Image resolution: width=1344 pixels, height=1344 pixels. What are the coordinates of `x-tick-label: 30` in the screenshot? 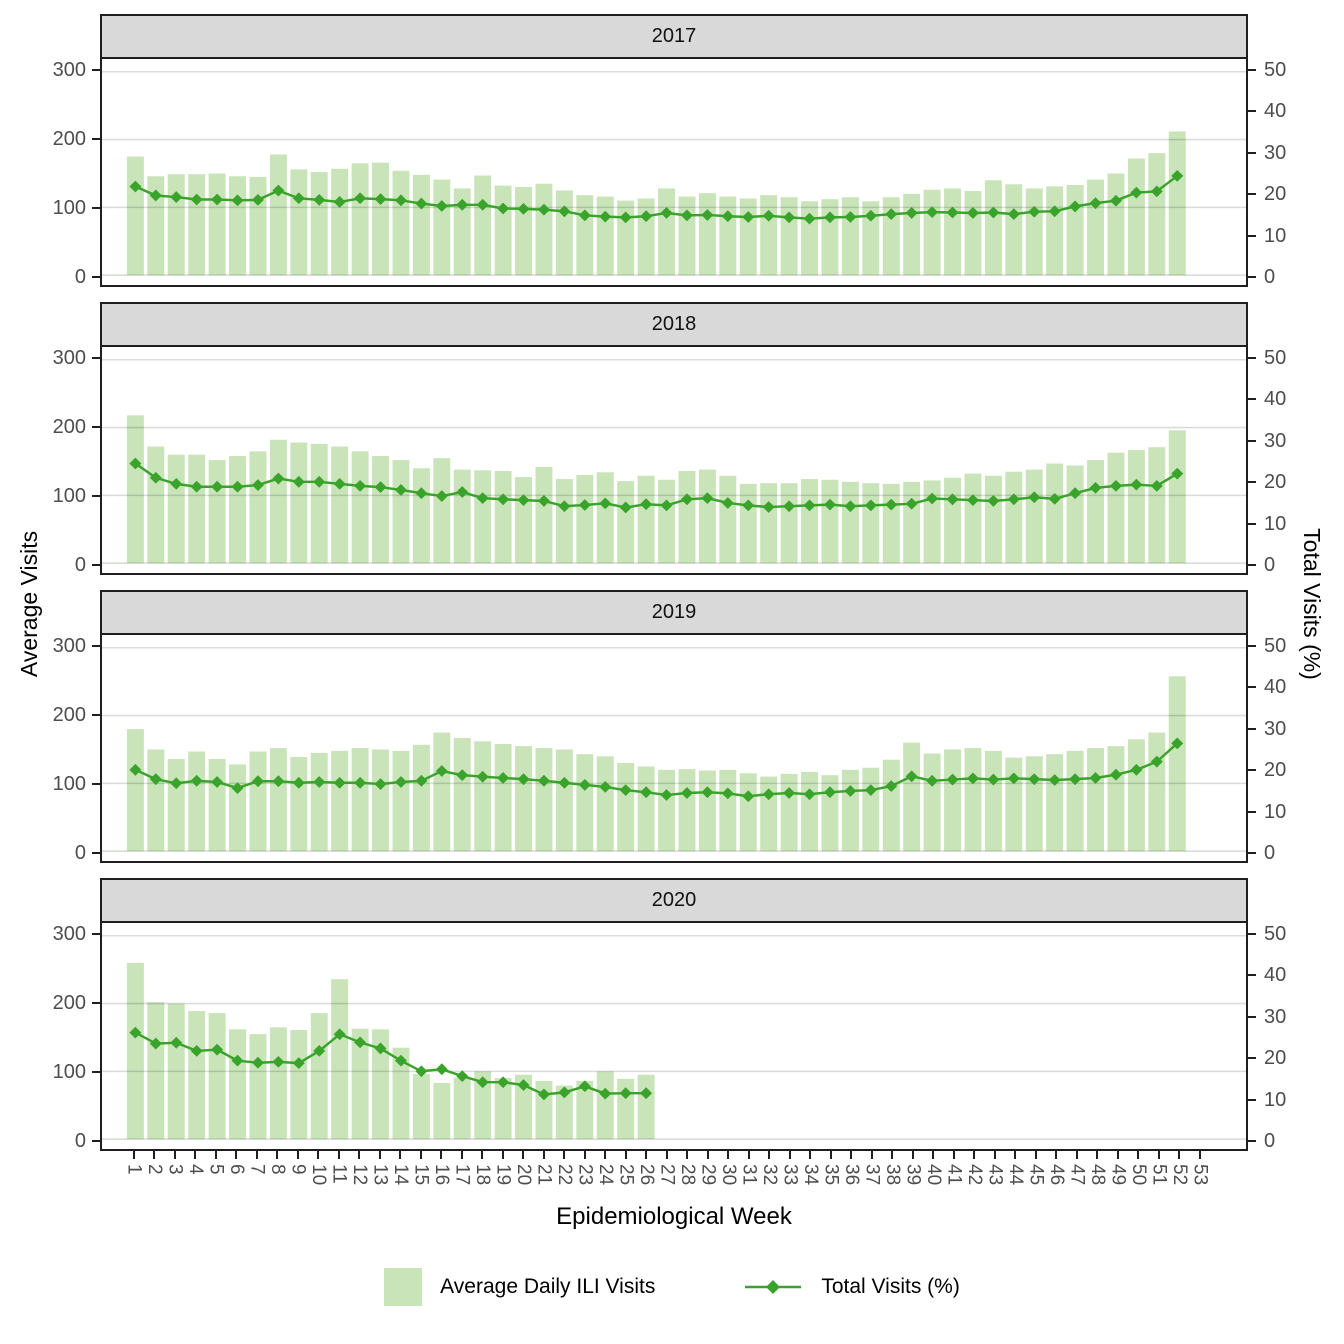 It's located at (728, 1175).